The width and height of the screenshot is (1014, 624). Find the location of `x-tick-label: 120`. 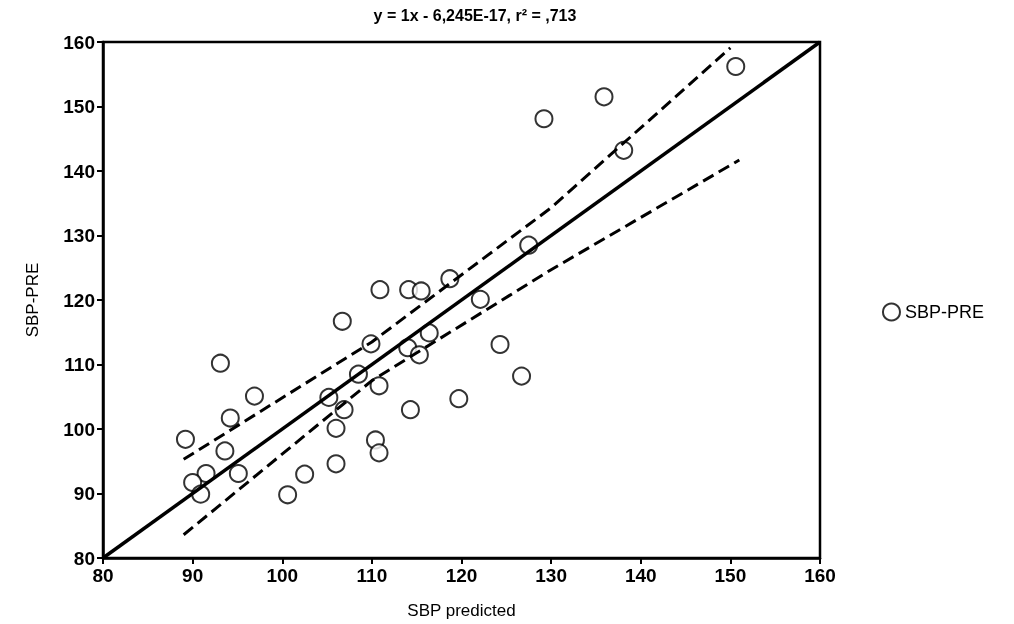

x-tick-label: 120 is located at coordinates (461, 575).